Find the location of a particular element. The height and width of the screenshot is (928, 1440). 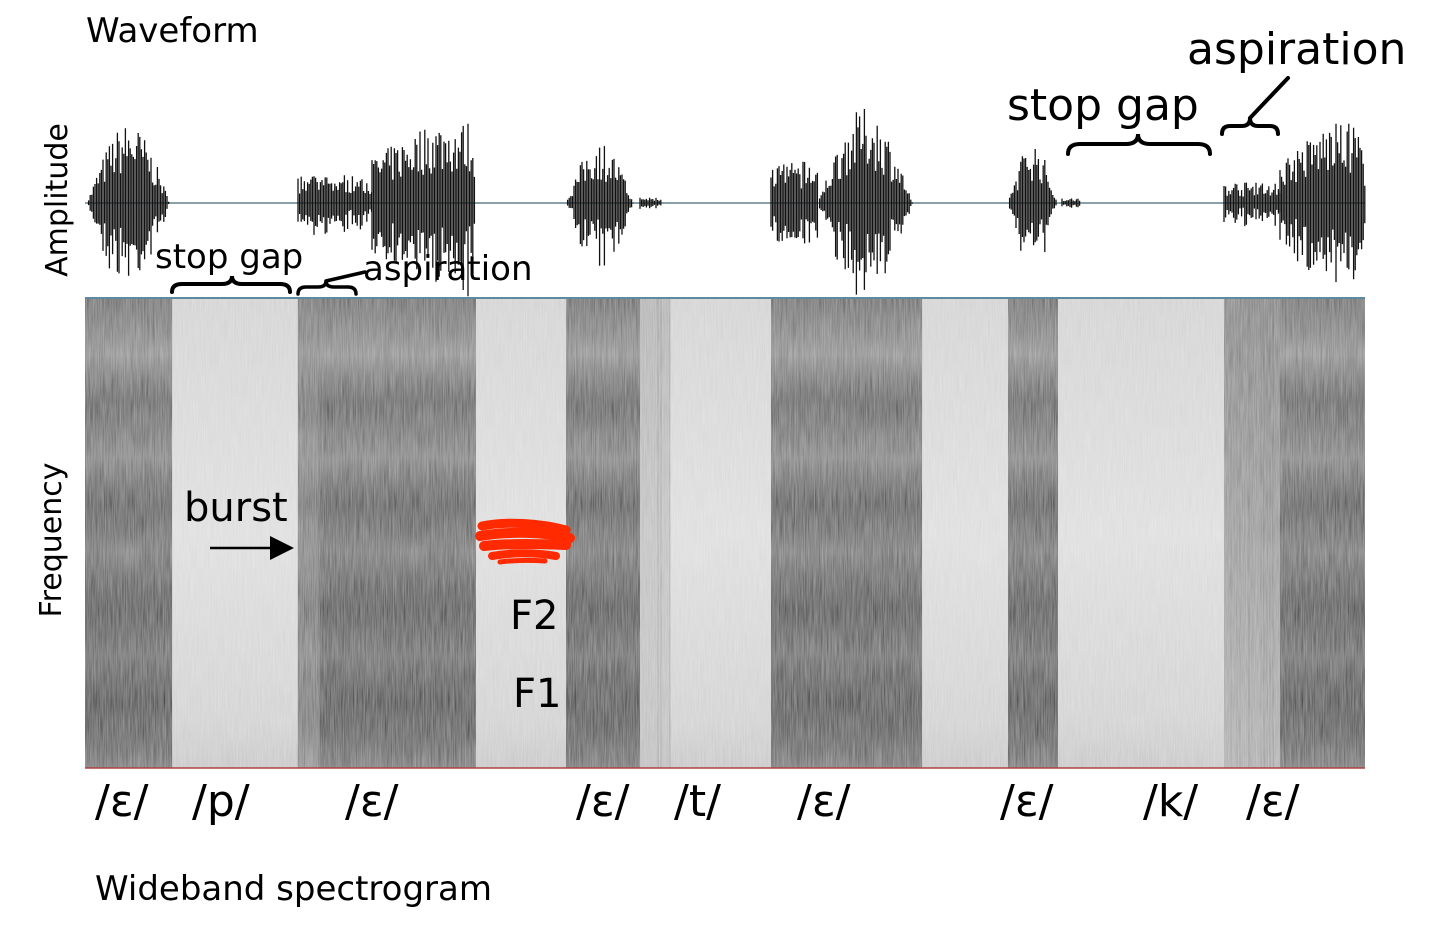

phoneme-label: /k/ is located at coordinates (1171, 801).